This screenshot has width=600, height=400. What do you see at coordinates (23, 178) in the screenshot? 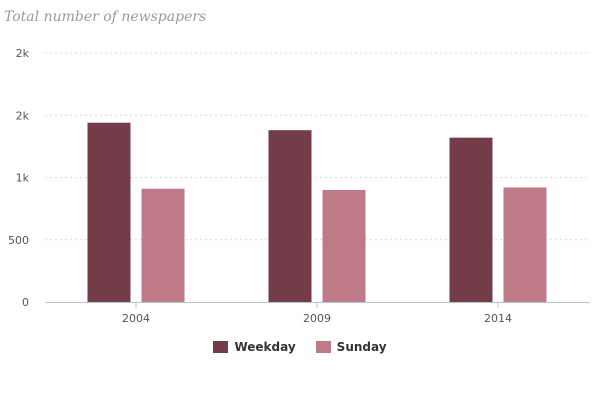
I see `y-tick-label: 1k` at bounding box center [23, 178].